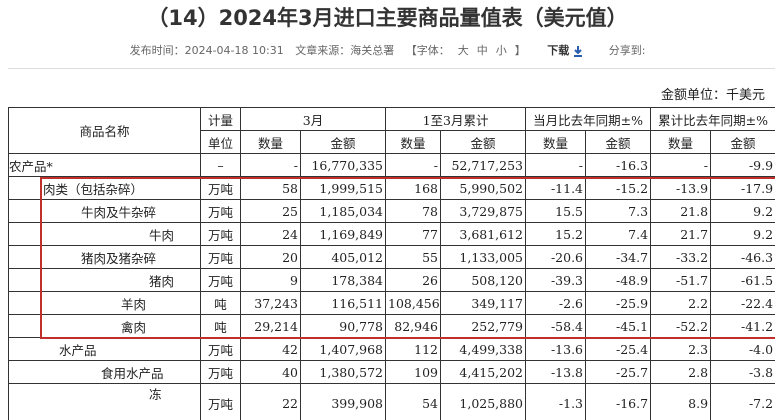 This screenshot has width=775, height=420. What do you see at coordinates (463, 50) in the screenshot?
I see `font-size: 大` at bounding box center [463, 50].